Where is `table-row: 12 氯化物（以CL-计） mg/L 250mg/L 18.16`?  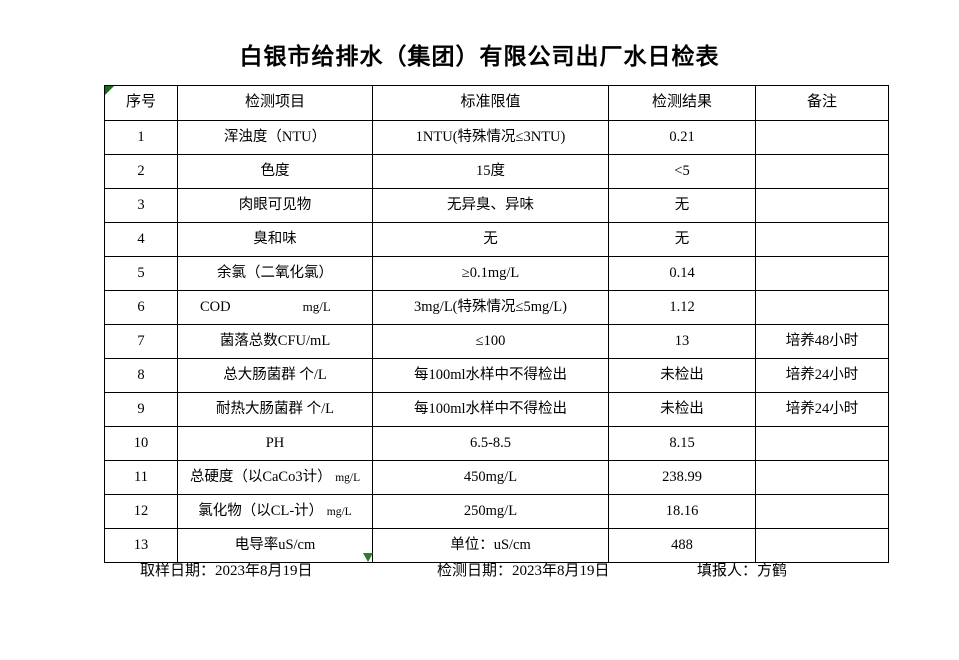
table-row: 12 氯化物（以CL-计） mg/L 250mg/L 18.16 is located at coordinates (496, 511).